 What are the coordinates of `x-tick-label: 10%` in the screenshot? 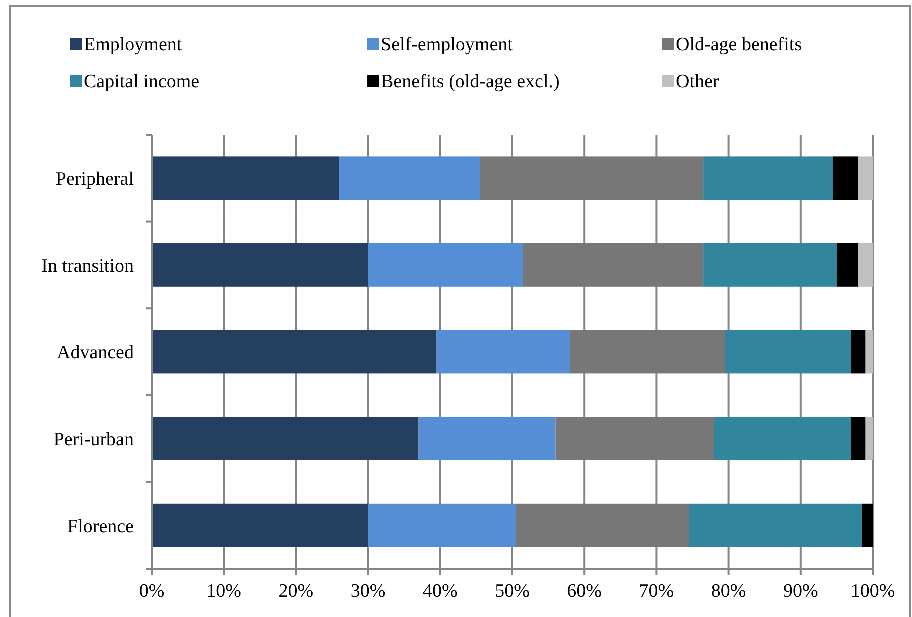 It's located at (224, 591).